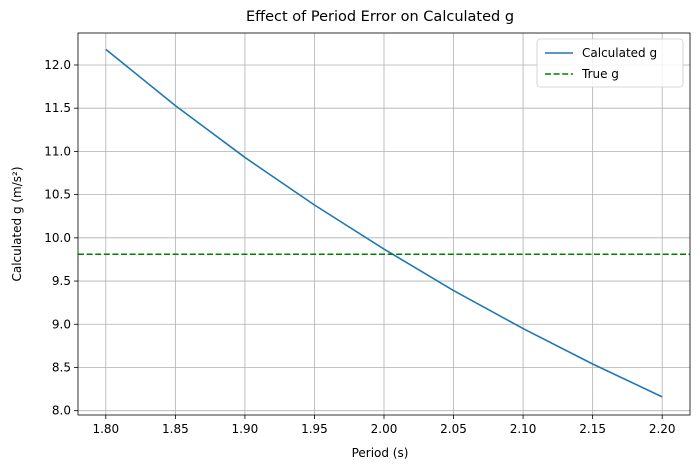  What do you see at coordinates (57, 151) in the screenshot?
I see `y-tick-label: 11.0` at bounding box center [57, 151].